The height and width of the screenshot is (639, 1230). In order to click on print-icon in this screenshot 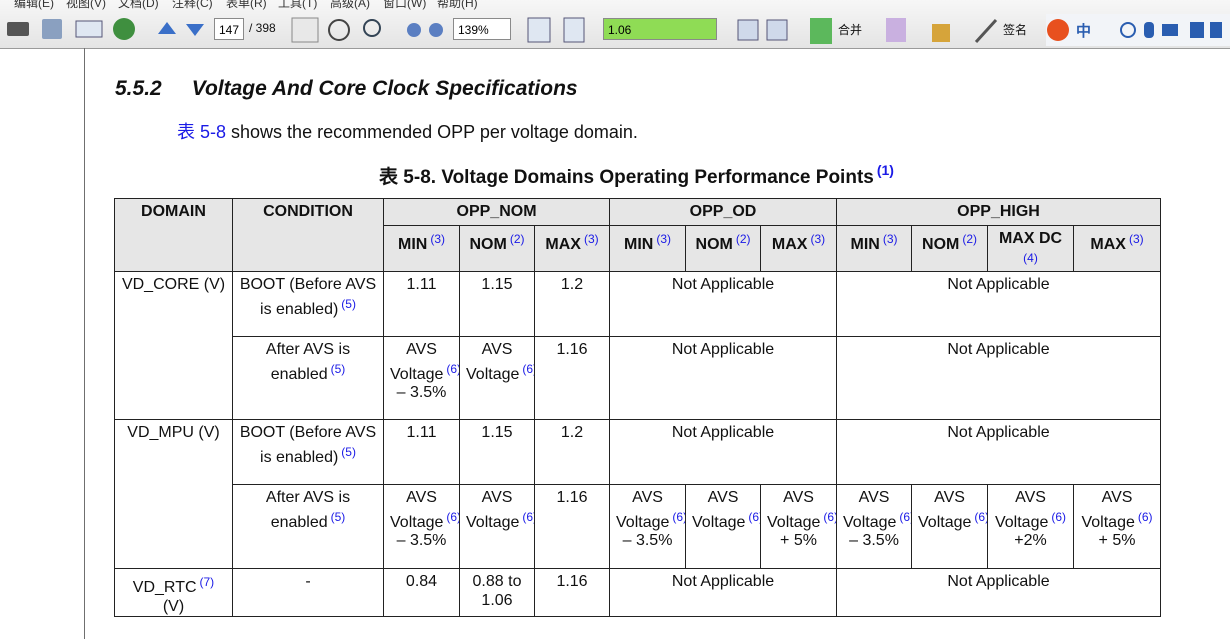, I will do `click(18, 29)`.